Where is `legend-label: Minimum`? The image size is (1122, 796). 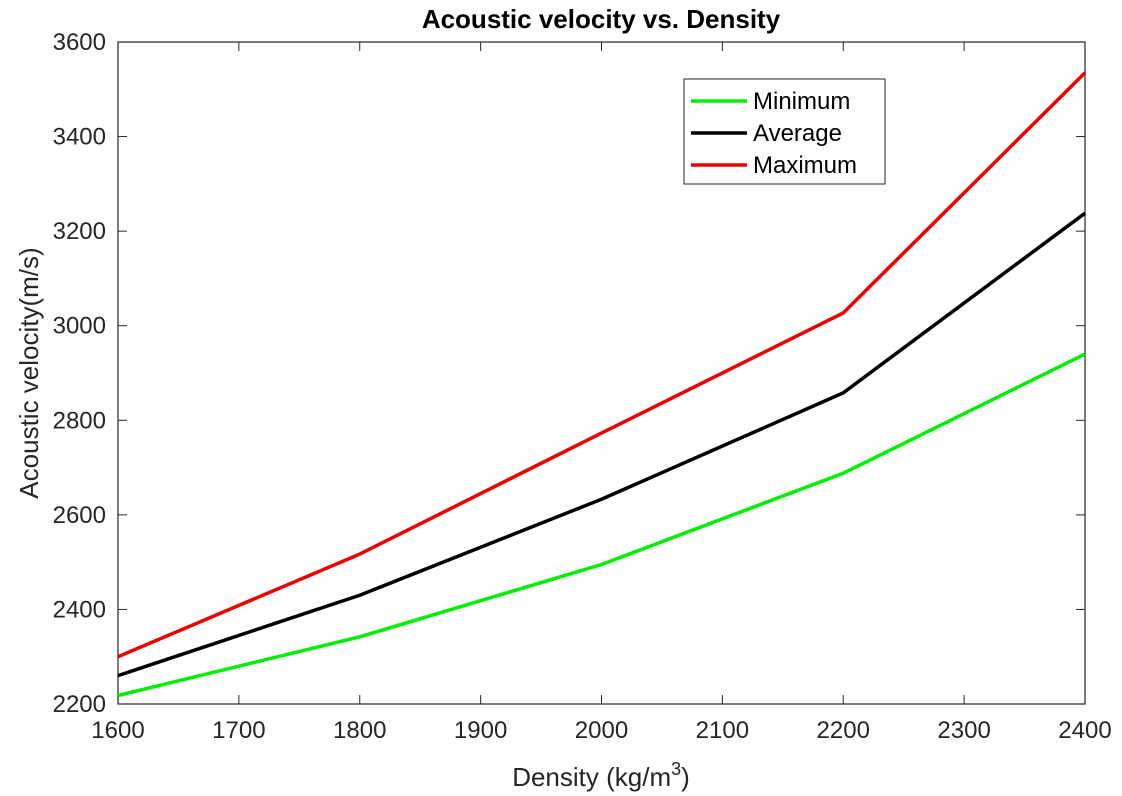
legend-label: Minimum is located at coordinates (801, 101).